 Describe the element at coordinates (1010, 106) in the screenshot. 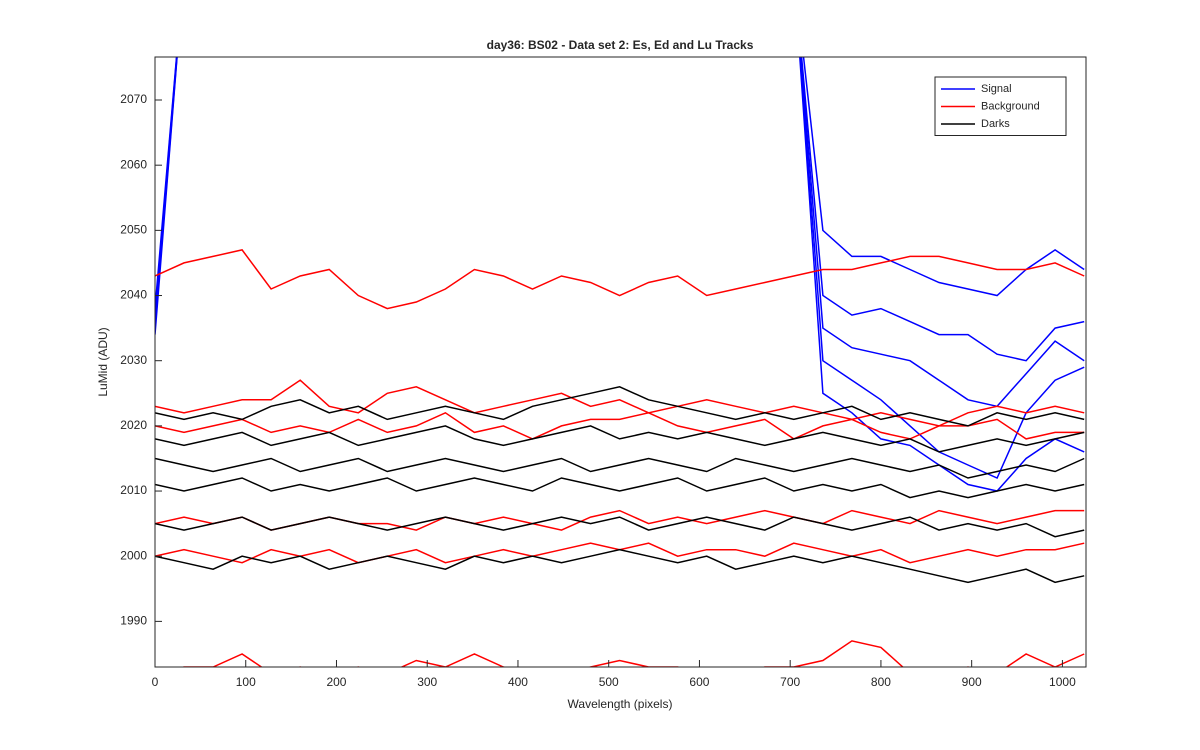

I see `legend-label: Background` at that location.